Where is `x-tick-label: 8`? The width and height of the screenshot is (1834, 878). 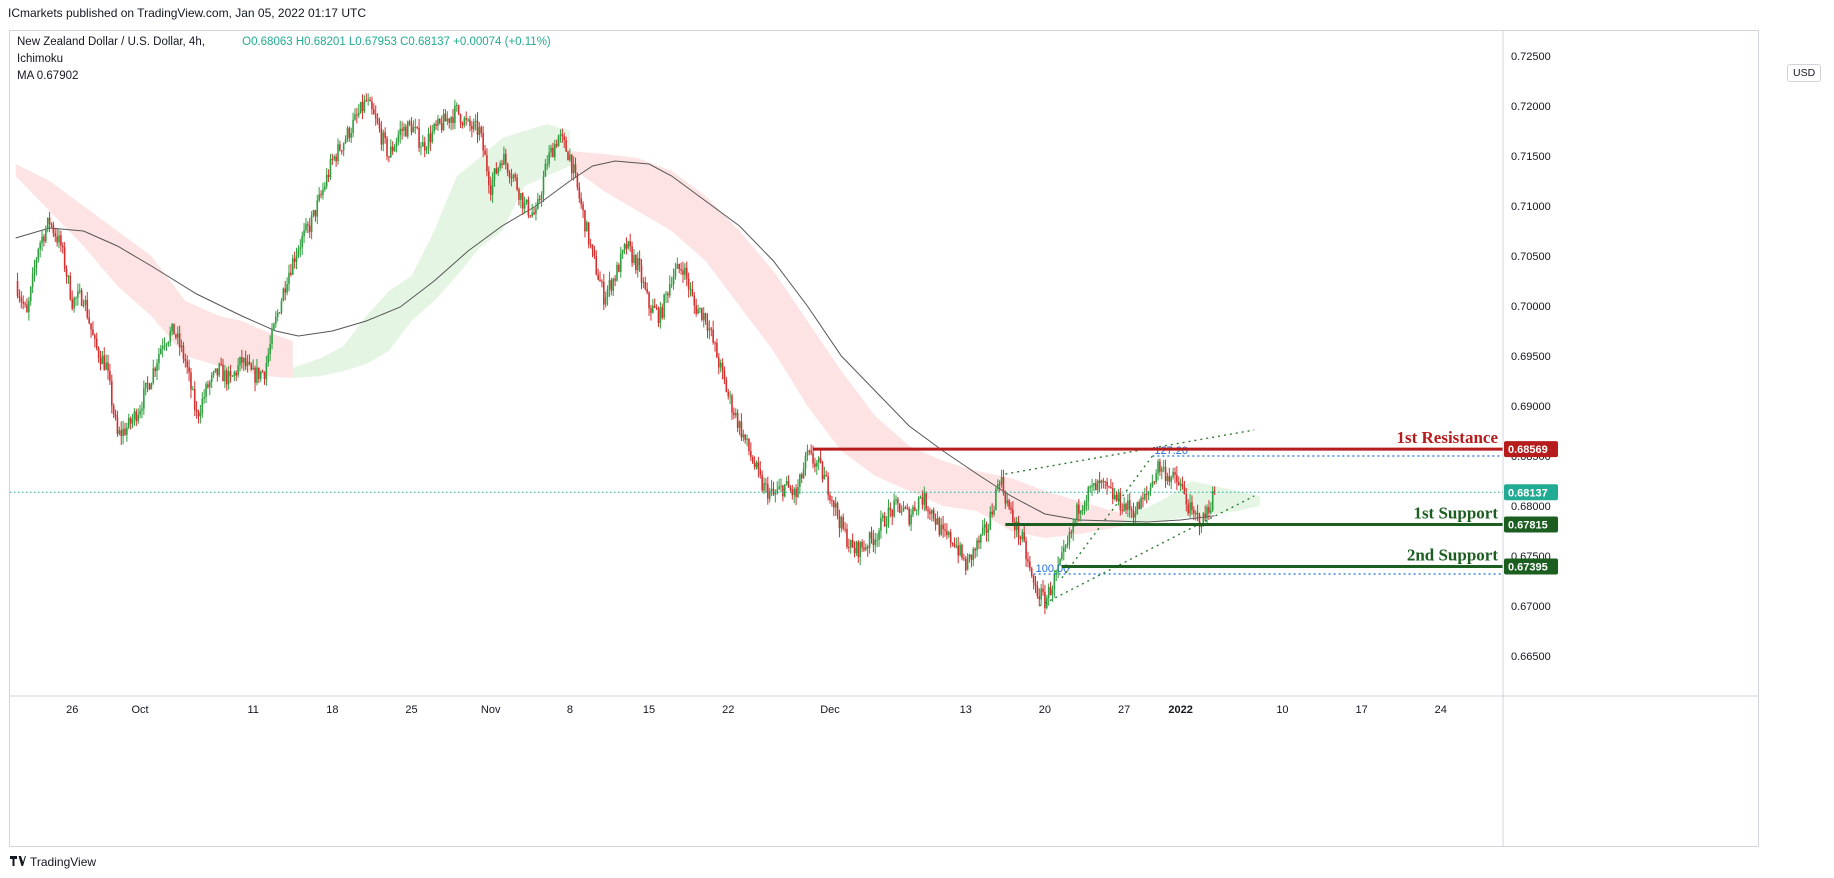
x-tick-label: 8 is located at coordinates (570, 710).